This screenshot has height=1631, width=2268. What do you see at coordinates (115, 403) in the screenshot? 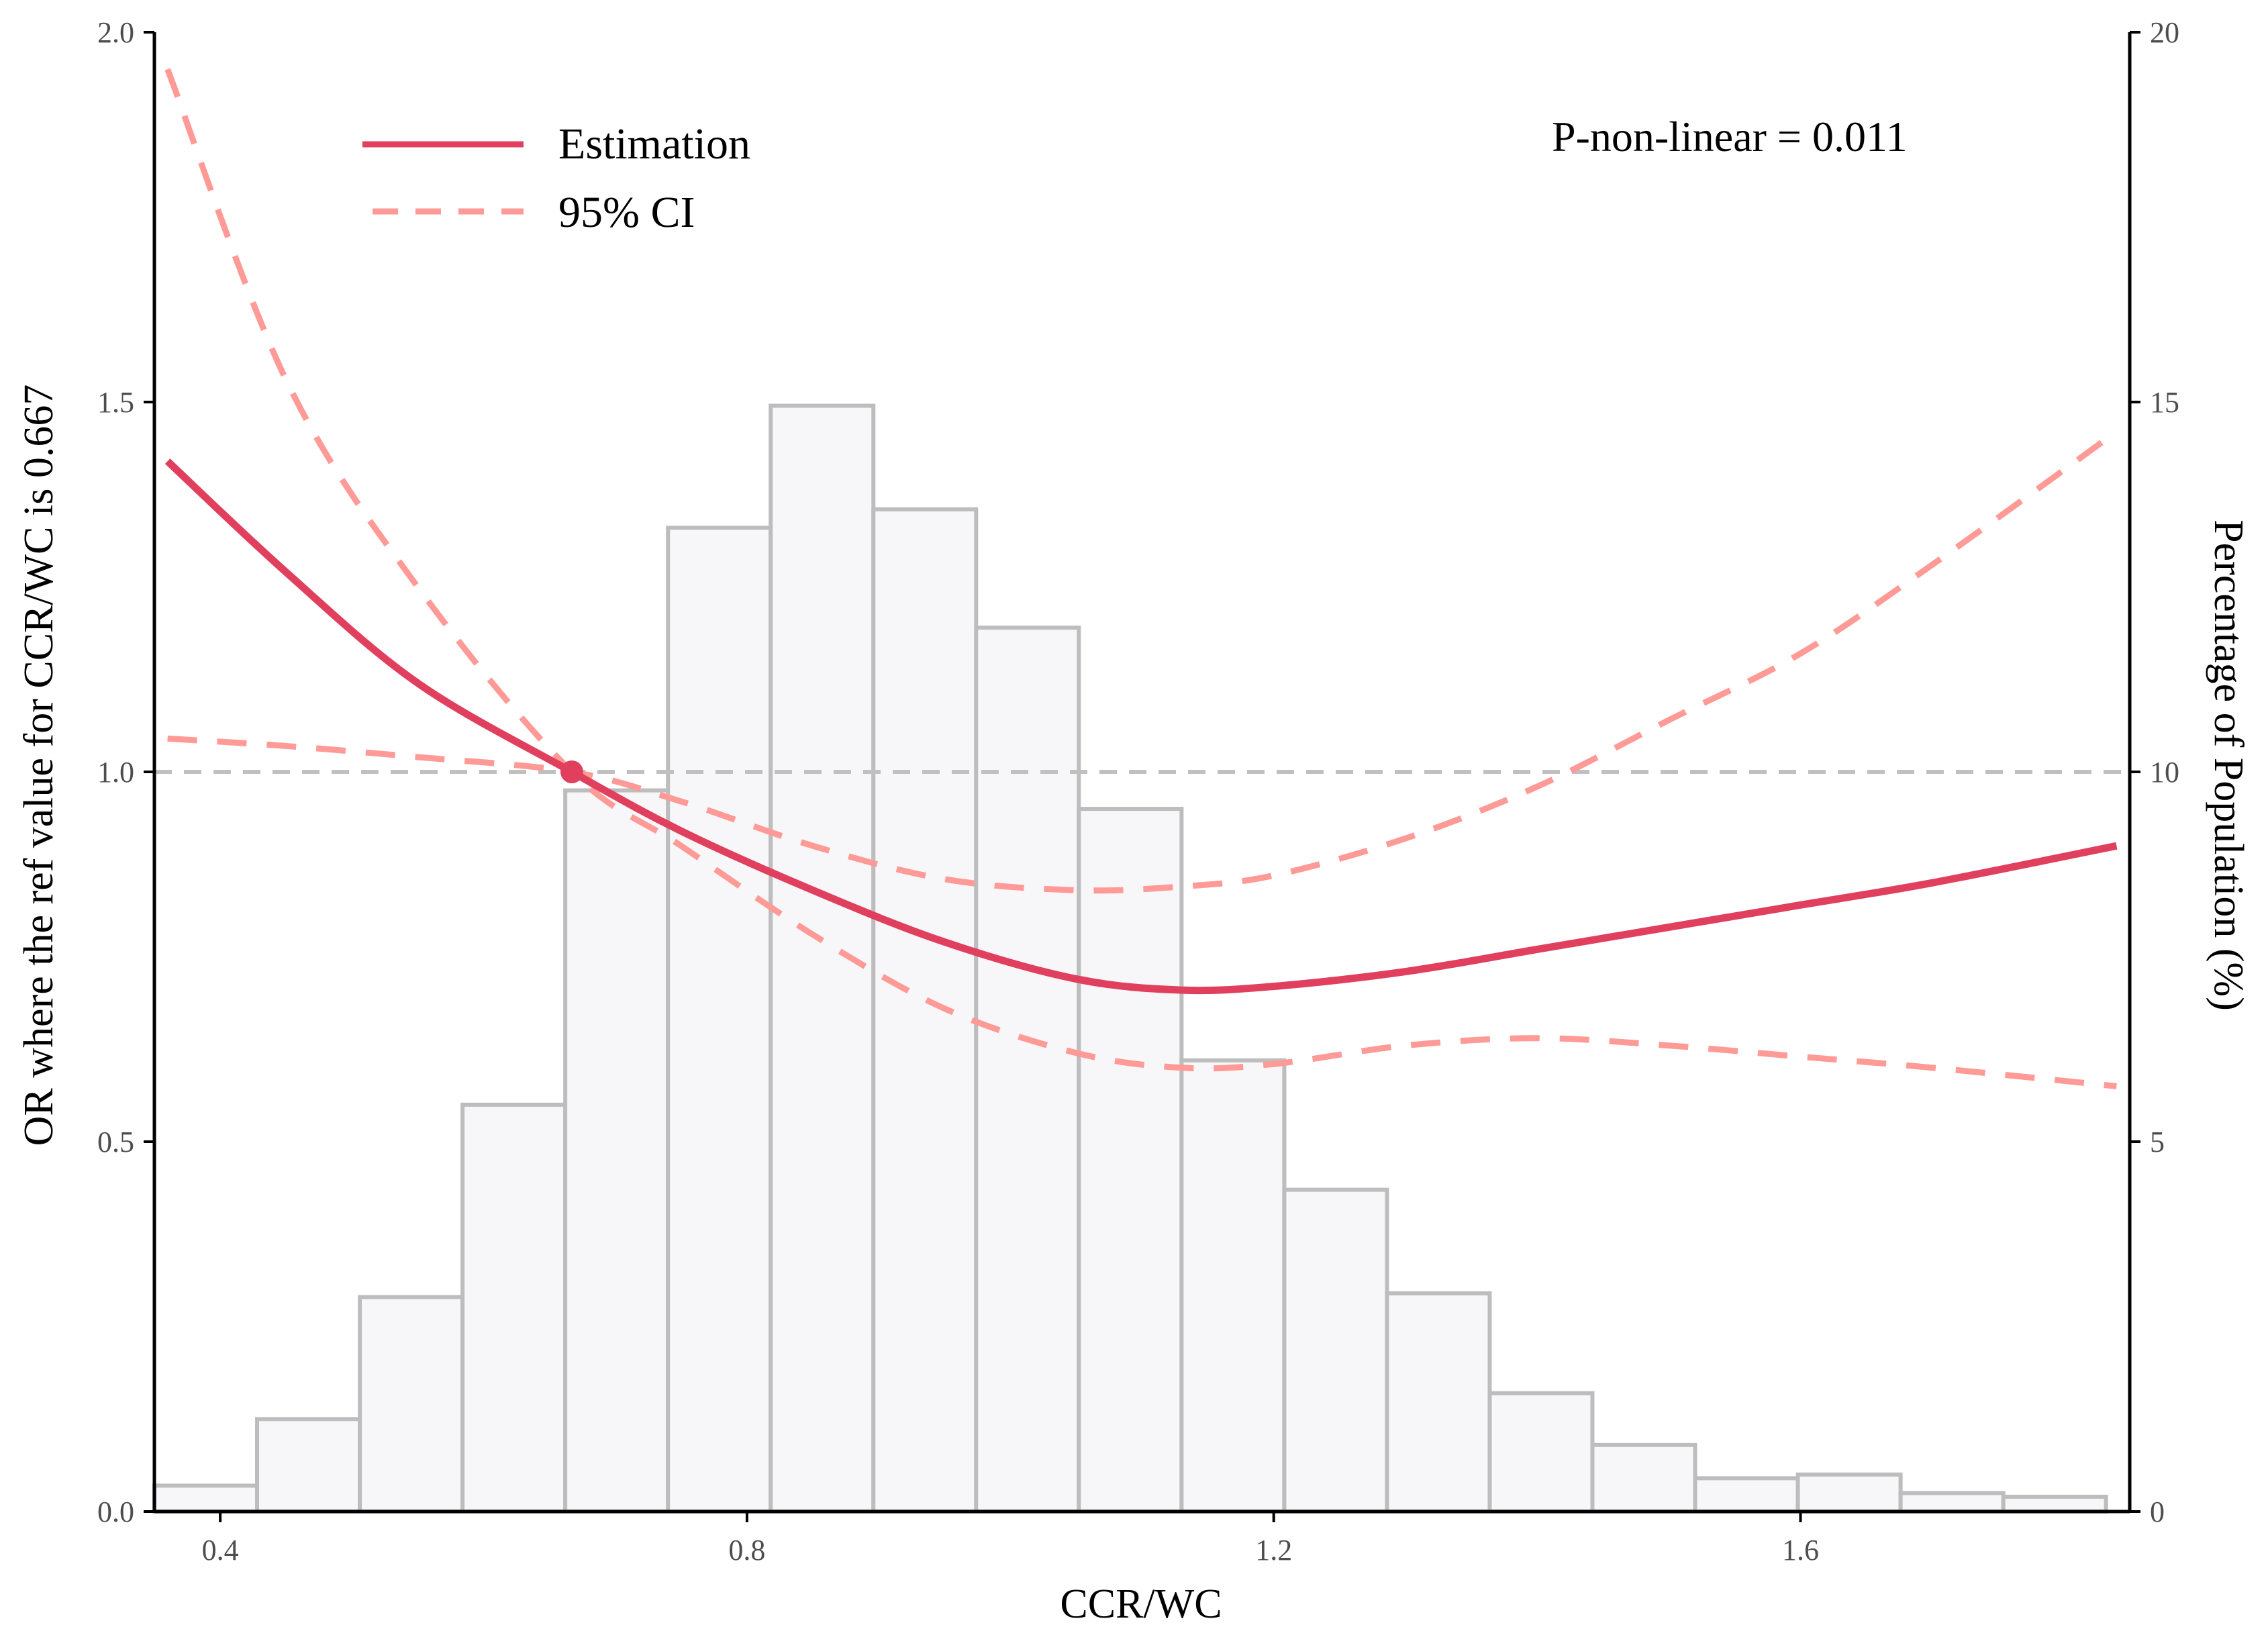
I see `y-left-tick-label: 1.5` at bounding box center [115, 403].